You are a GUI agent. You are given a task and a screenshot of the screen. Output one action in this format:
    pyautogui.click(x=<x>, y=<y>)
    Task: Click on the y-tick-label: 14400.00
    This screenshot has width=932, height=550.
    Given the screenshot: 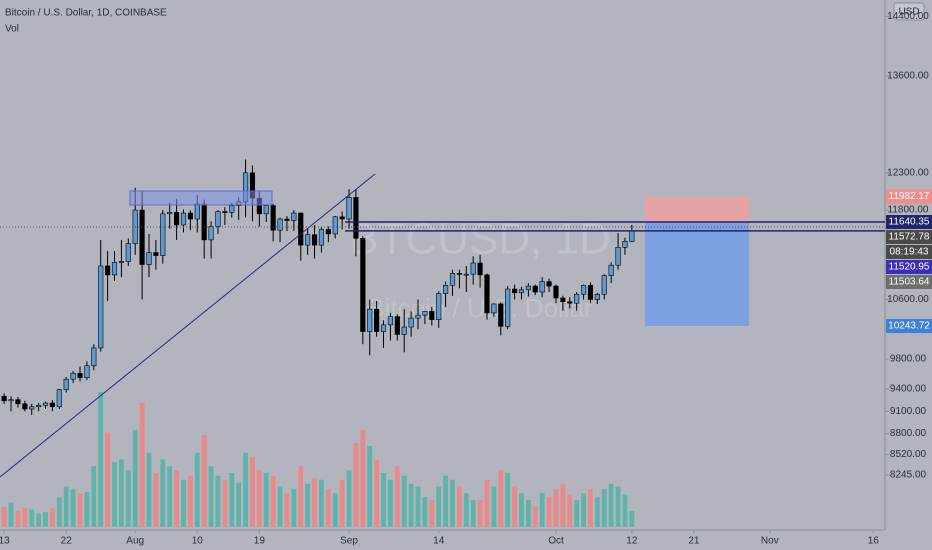 What is the action you would take?
    pyautogui.click(x=908, y=16)
    